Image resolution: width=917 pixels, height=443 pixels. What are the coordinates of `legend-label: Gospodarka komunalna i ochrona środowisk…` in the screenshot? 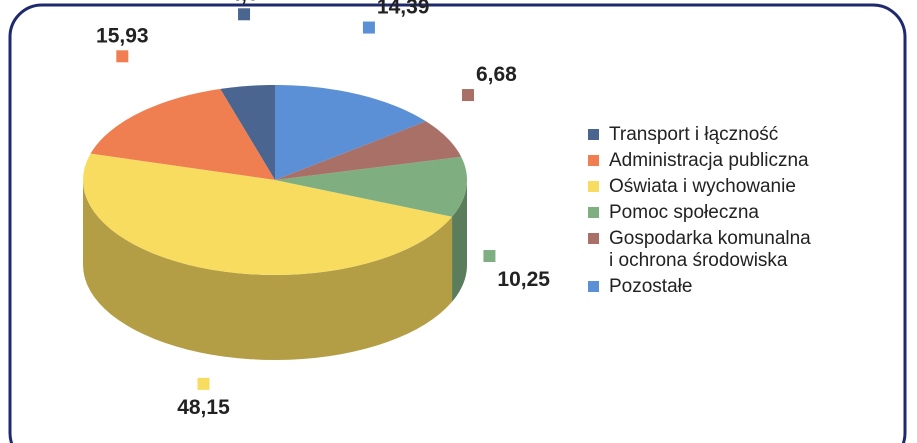 It's located at (710, 249).